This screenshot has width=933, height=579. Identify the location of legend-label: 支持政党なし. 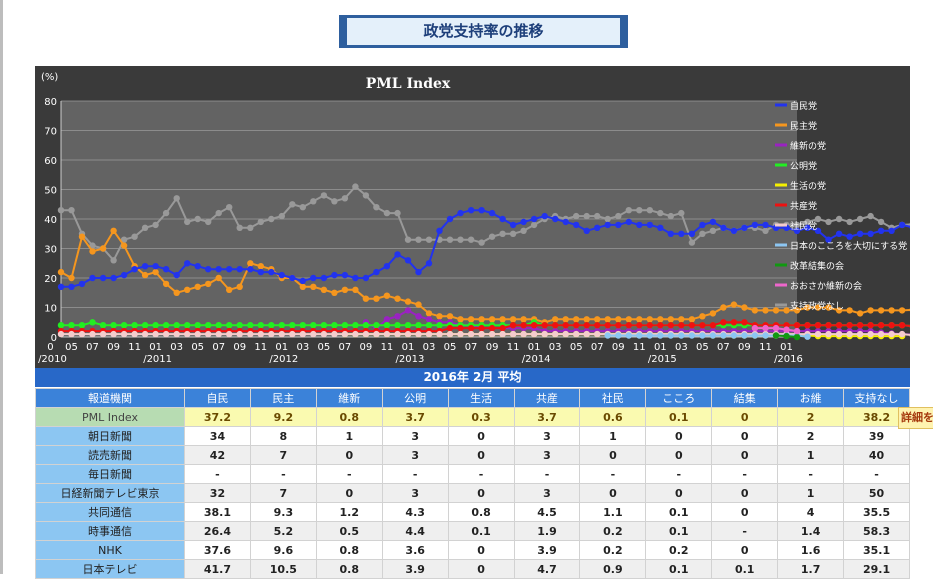
(817, 306).